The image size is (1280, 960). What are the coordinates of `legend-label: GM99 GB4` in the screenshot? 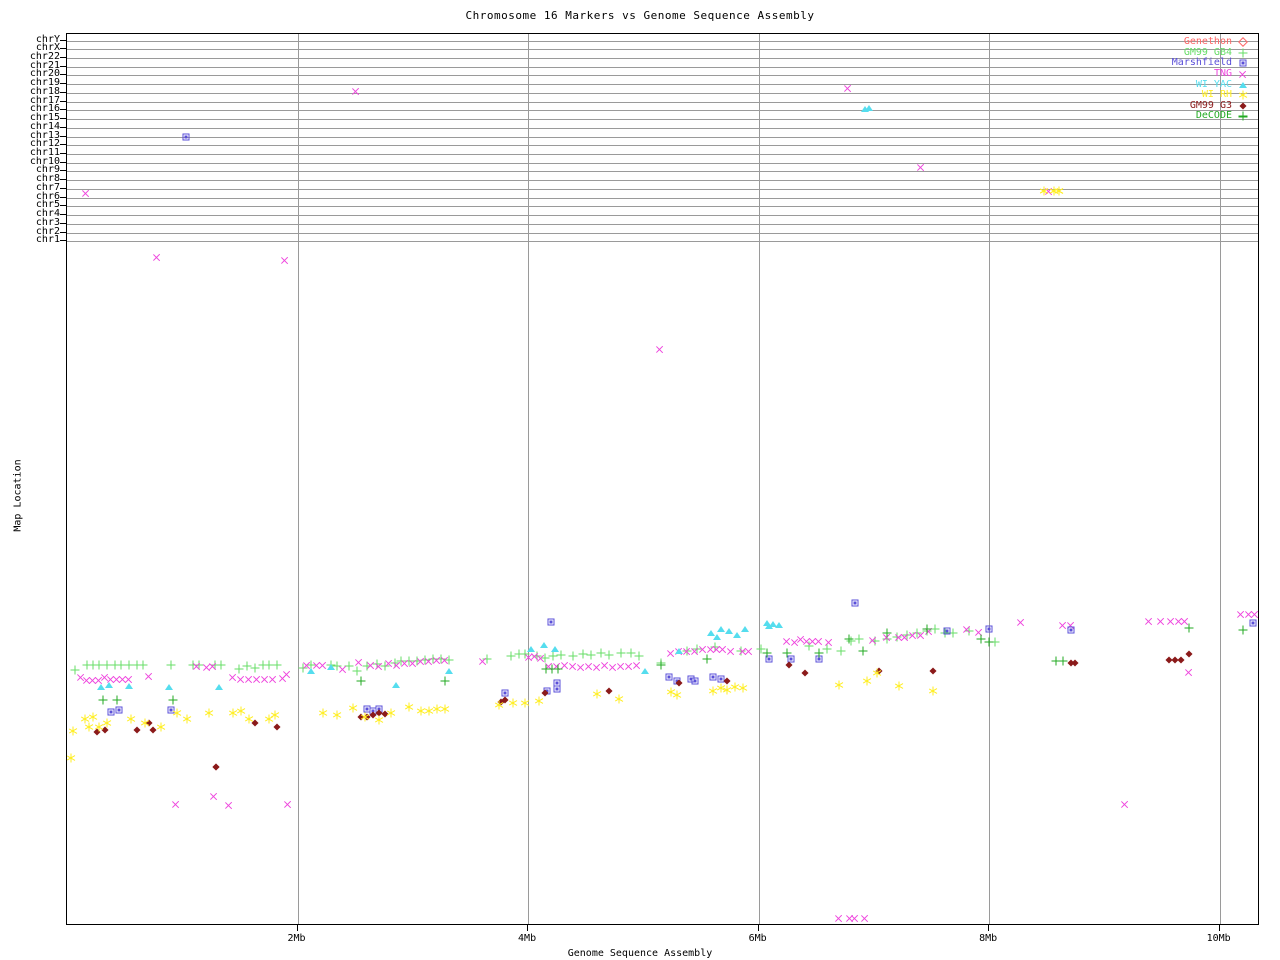 It's located at (1207, 52).